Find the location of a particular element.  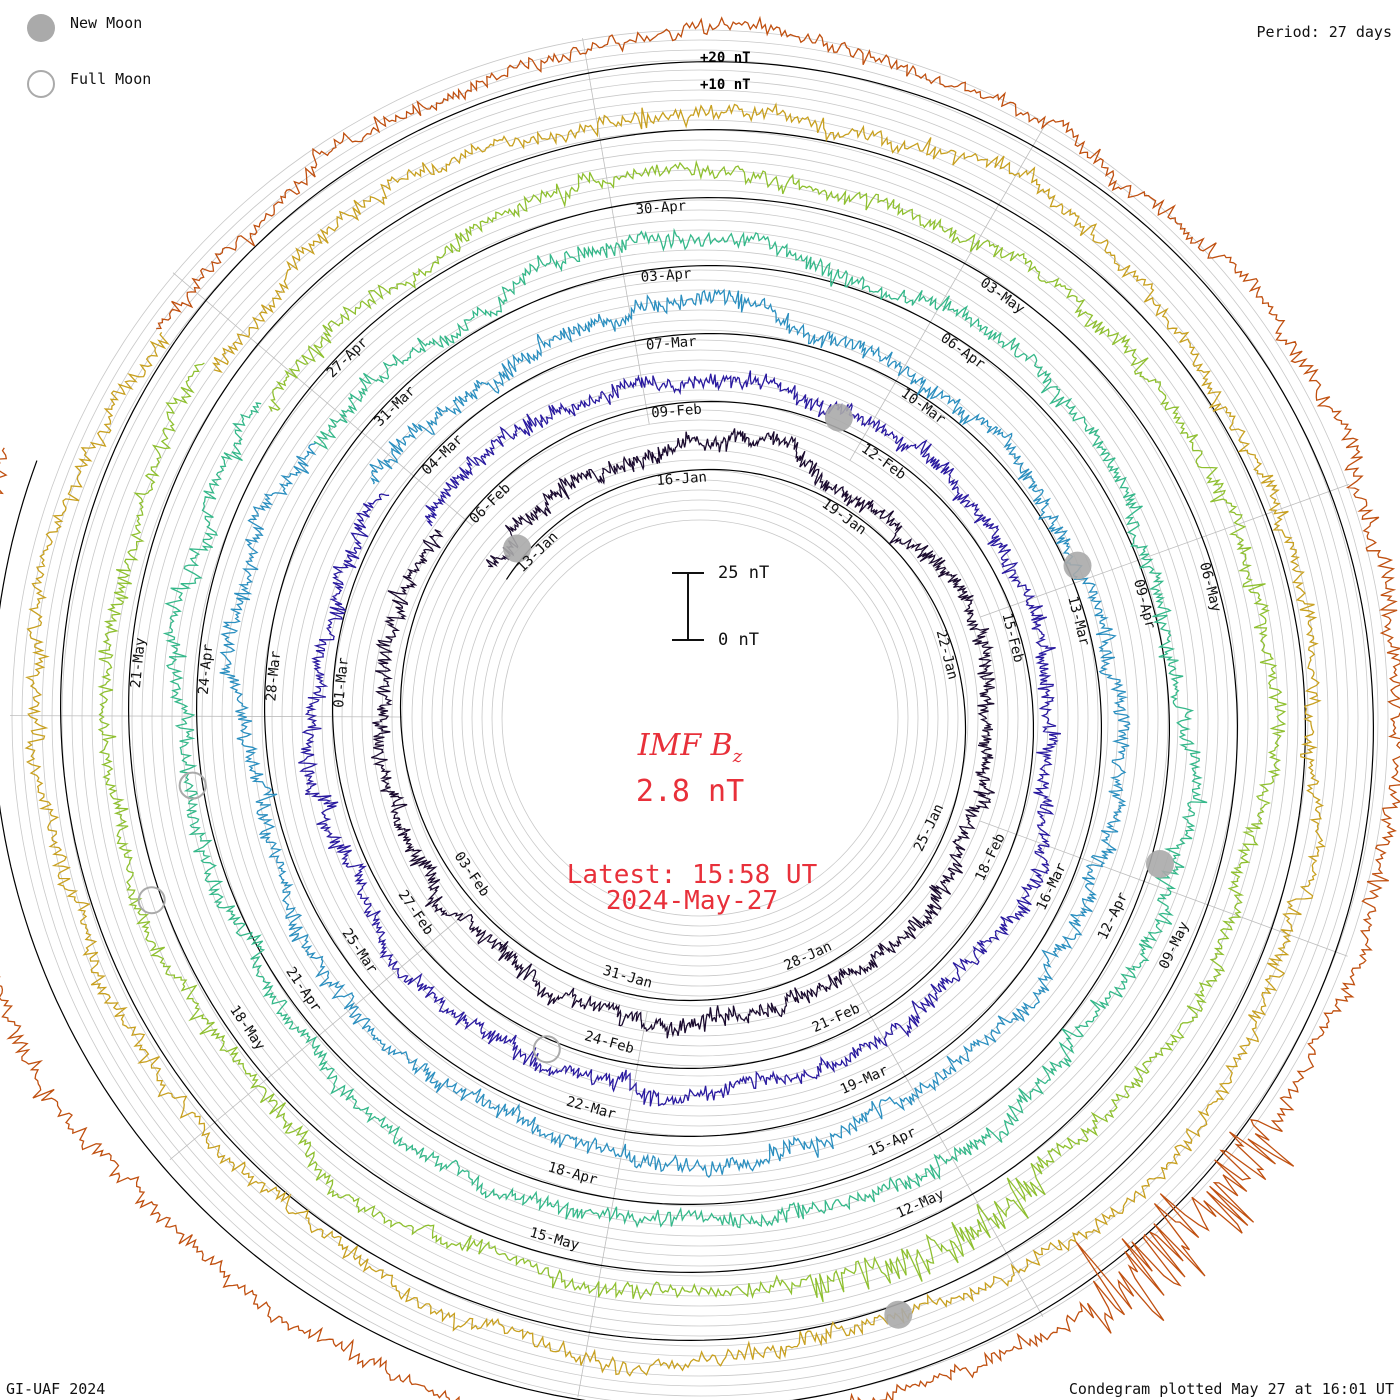

date-label: 03-Apr is located at coordinates (666, 276).